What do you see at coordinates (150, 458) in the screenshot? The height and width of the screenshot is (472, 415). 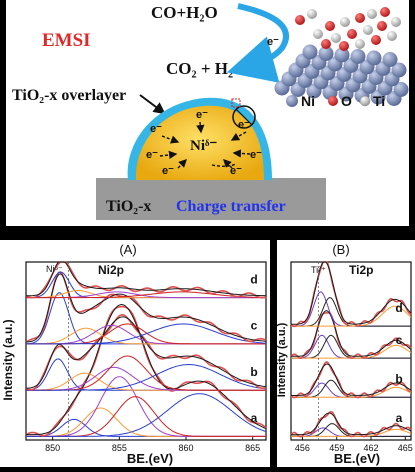 I see `panel-a-xlabel: BE.(eV)` at bounding box center [150, 458].